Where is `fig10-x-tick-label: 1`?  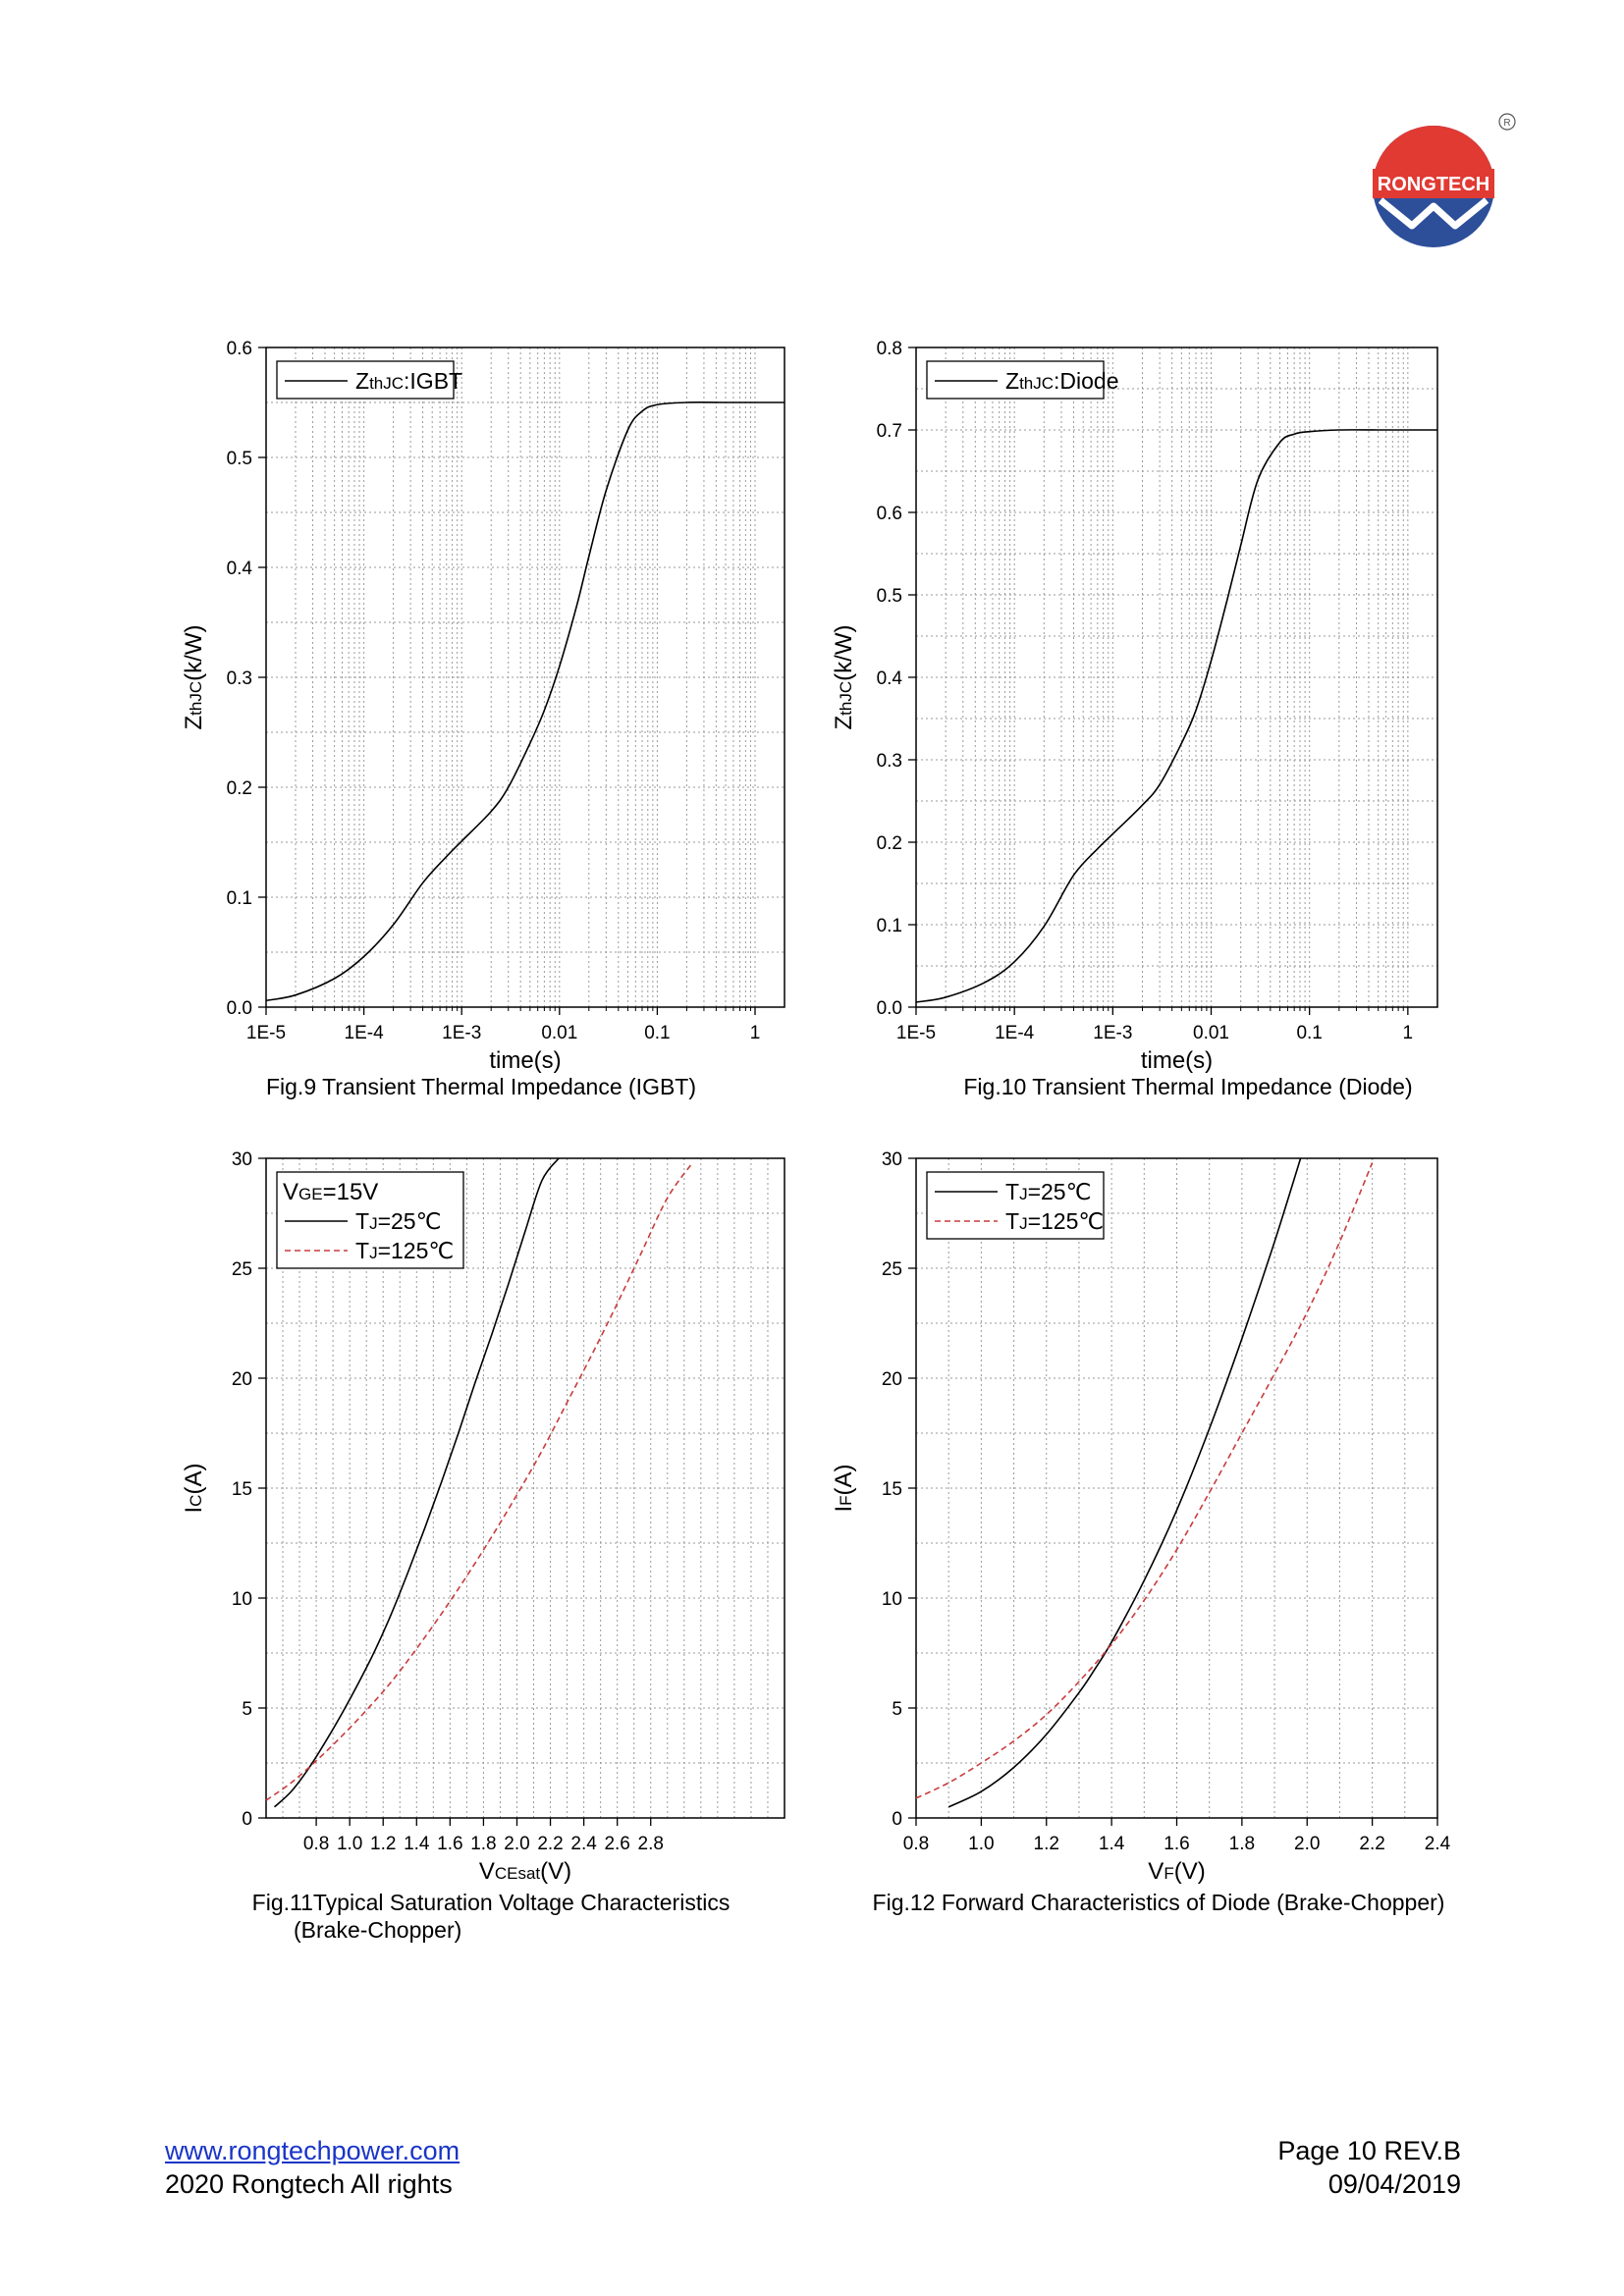
fig10-x-tick-label: 1 is located at coordinates (1408, 1033).